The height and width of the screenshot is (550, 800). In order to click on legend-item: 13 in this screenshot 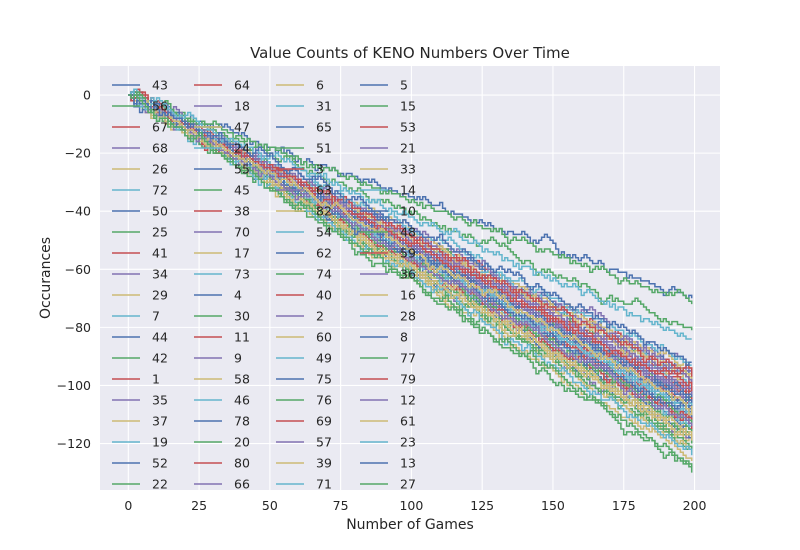, I will do `click(388, 463)`.